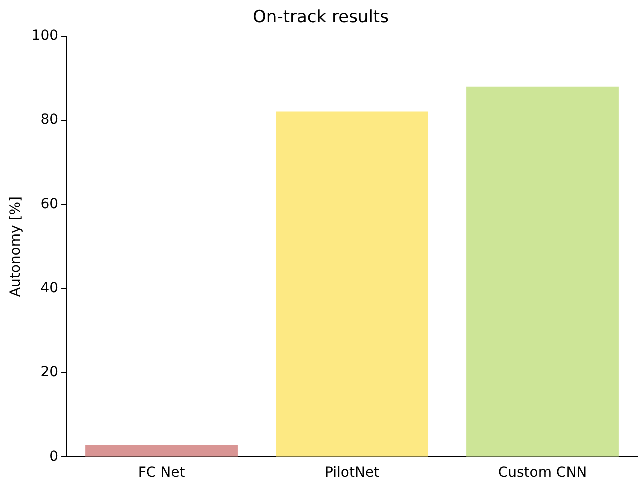 This screenshot has width=639, height=489. What do you see at coordinates (16, 247) in the screenshot?
I see `y-axis-title: Autonomy [%]` at bounding box center [16, 247].